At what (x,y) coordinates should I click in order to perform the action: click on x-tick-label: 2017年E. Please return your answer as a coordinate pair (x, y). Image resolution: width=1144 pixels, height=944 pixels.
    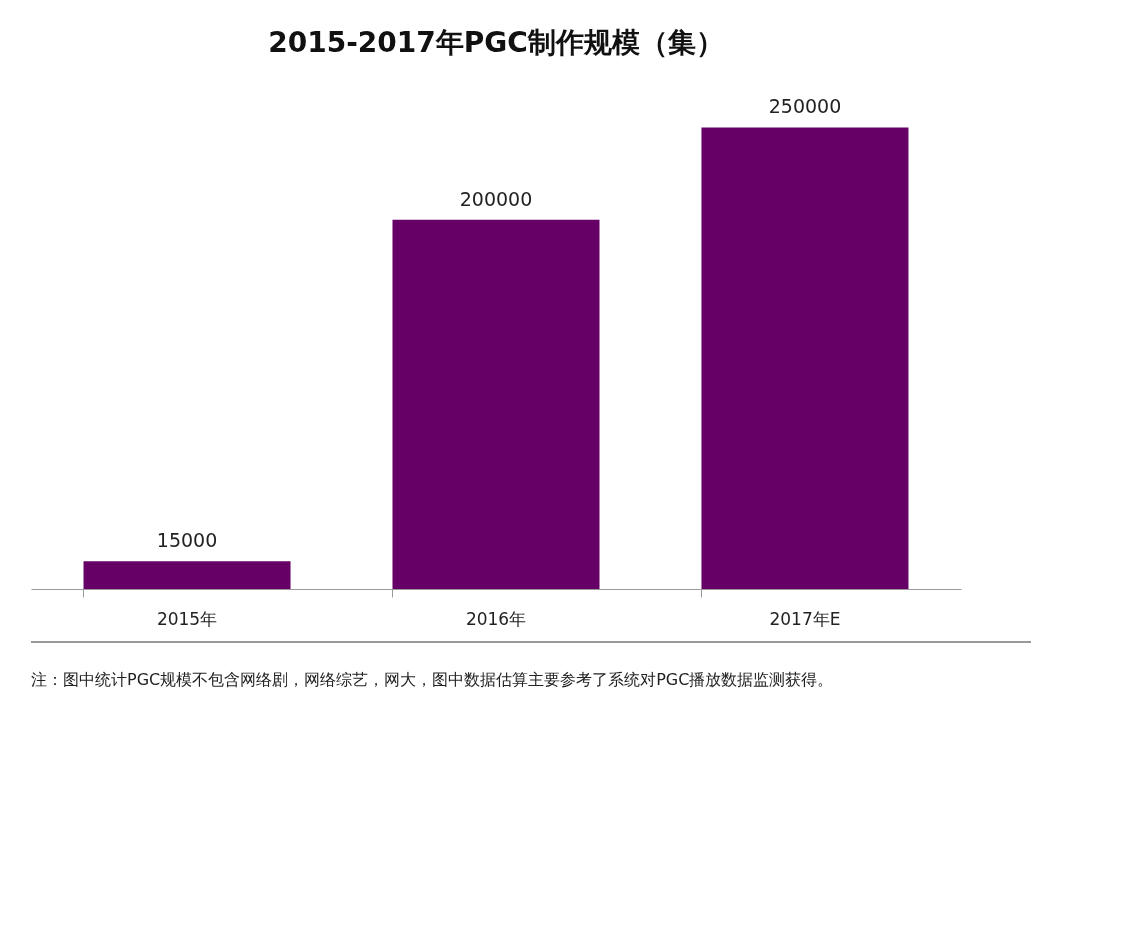
    Looking at the image, I should click on (805, 618).